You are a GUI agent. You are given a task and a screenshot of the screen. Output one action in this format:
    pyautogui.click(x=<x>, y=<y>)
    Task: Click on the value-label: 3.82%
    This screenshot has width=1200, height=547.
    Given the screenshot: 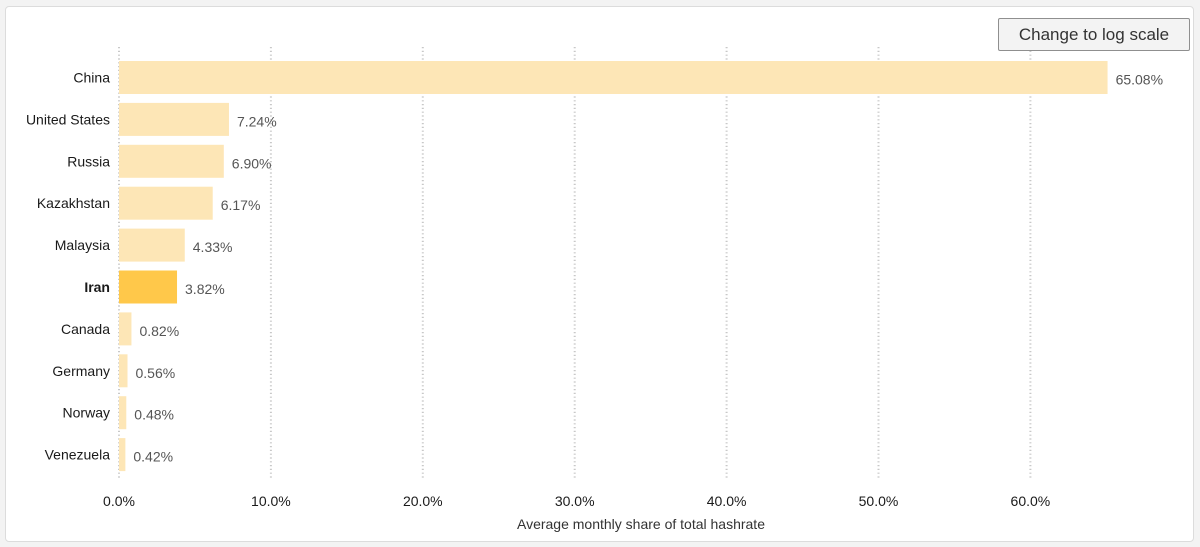 What is the action you would take?
    pyautogui.click(x=205, y=289)
    